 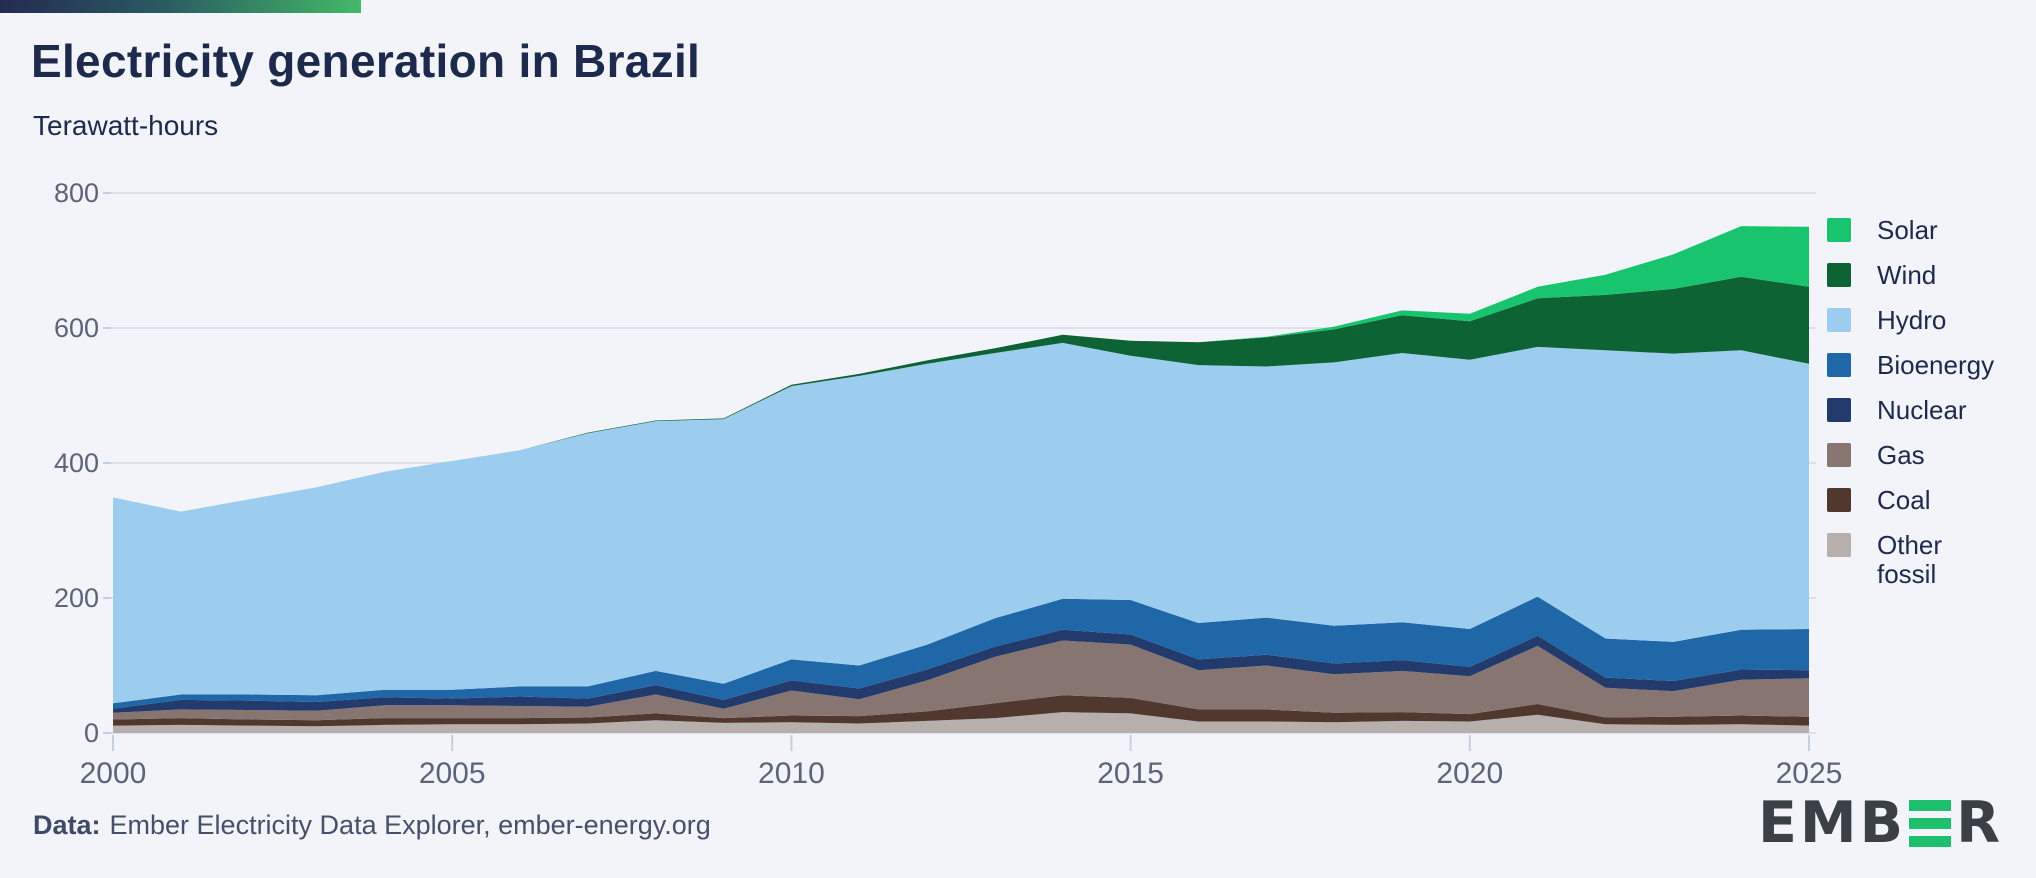 I want to click on legend-item-gas: Gas, so click(x=1910, y=455).